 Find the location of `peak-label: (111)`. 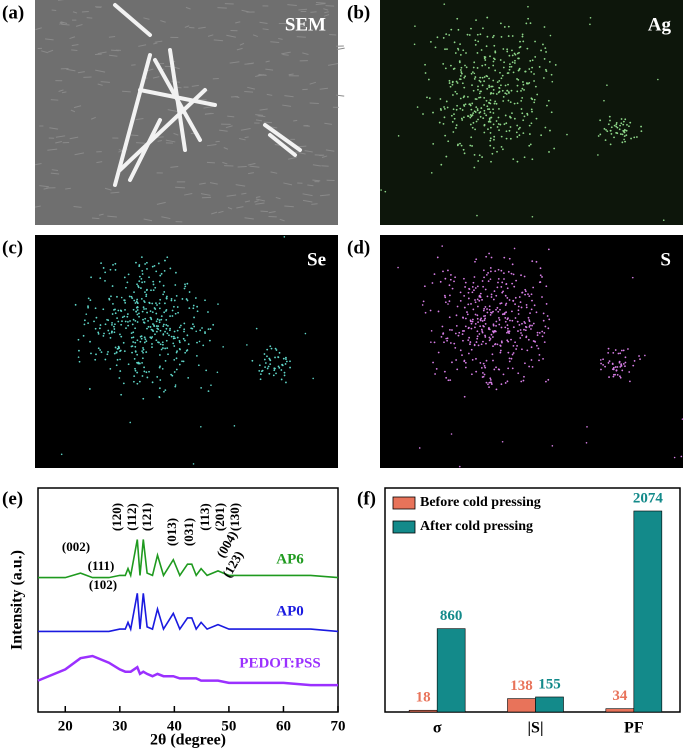

peak-label: (111) is located at coordinates (101, 565).